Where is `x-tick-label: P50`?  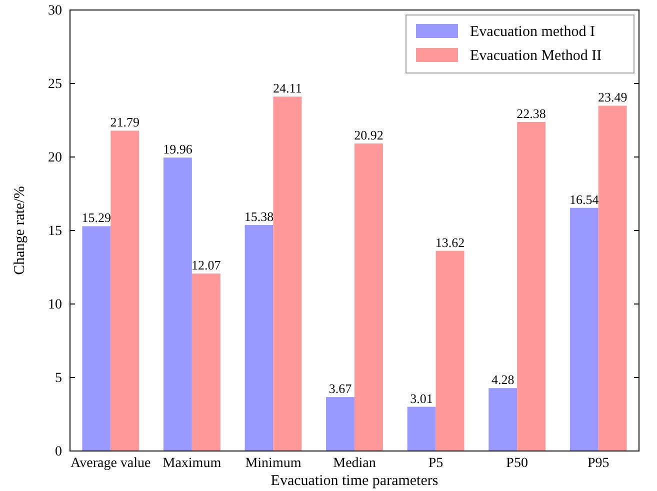 x-tick-label: P50 is located at coordinates (517, 463).